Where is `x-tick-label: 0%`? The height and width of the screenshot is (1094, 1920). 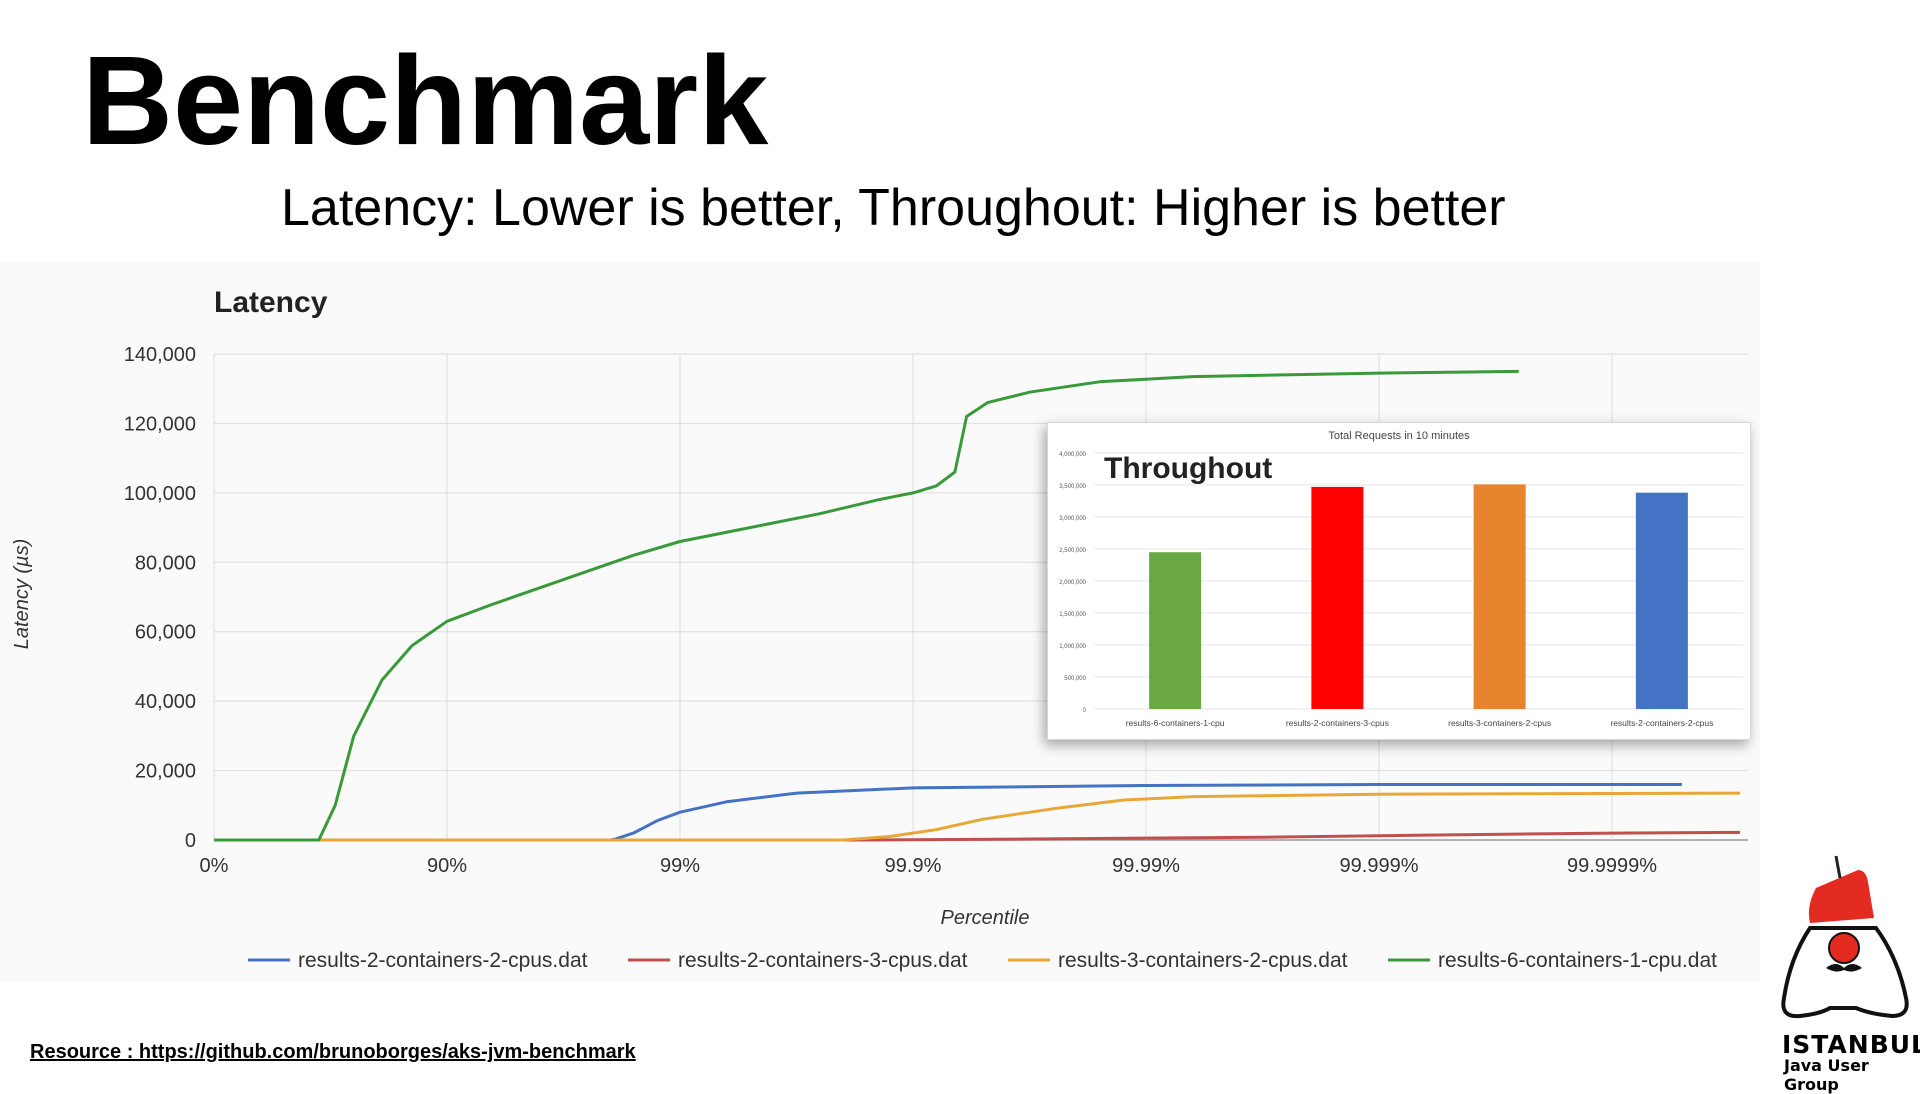
x-tick-label: 0% is located at coordinates (214, 866).